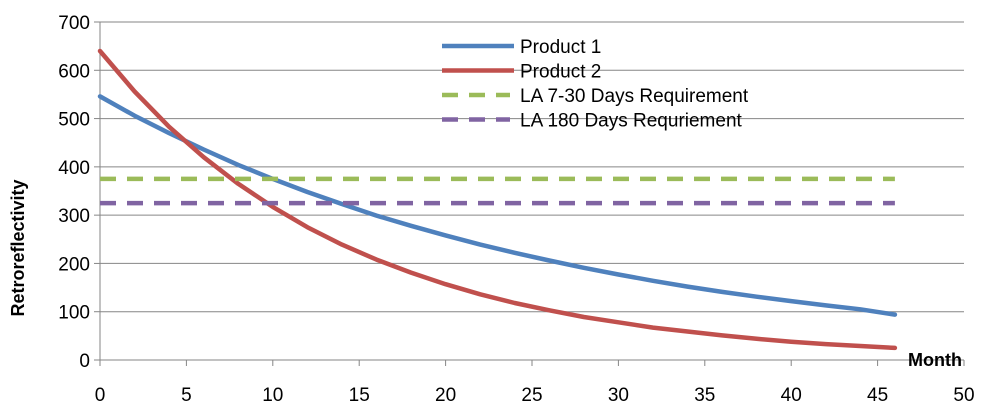 The width and height of the screenshot is (986, 415). Describe the element at coordinates (100, 395) in the screenshot. I see `x-tick-label: 0` at that location.